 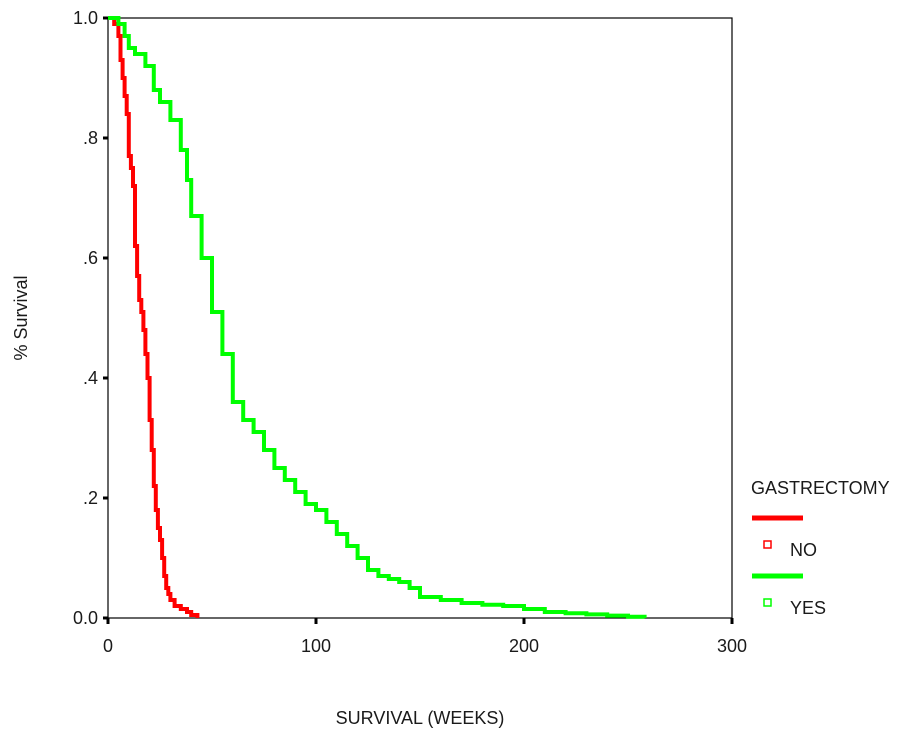 What do you see at coordinates (820, 548) in the screenshot?
I see `legend: GASTRECTOMY NO YES` at bounding box center [820, 548].